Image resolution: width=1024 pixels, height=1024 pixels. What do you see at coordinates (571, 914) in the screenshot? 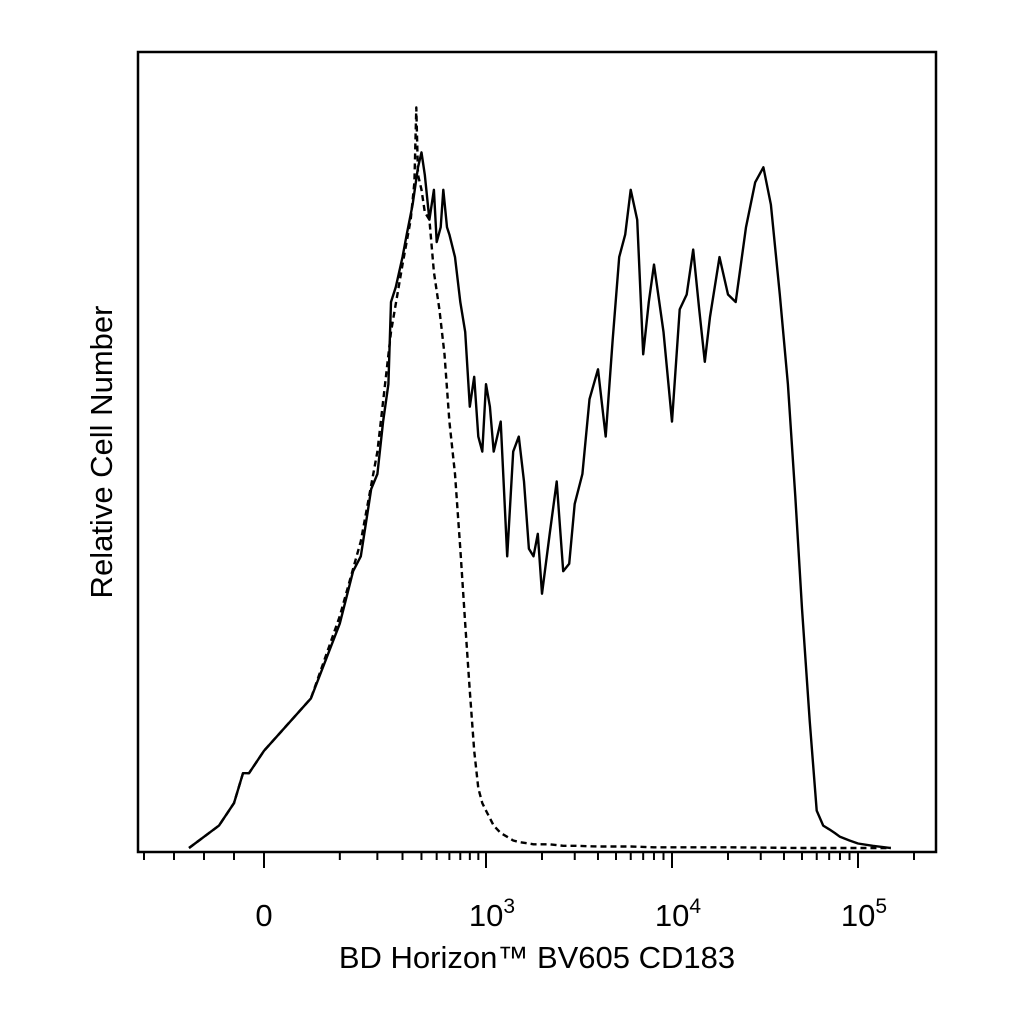
I see `x-tick-labels: 0 10³ 10⁴ 10⁵` at bounding box center [571, 914].